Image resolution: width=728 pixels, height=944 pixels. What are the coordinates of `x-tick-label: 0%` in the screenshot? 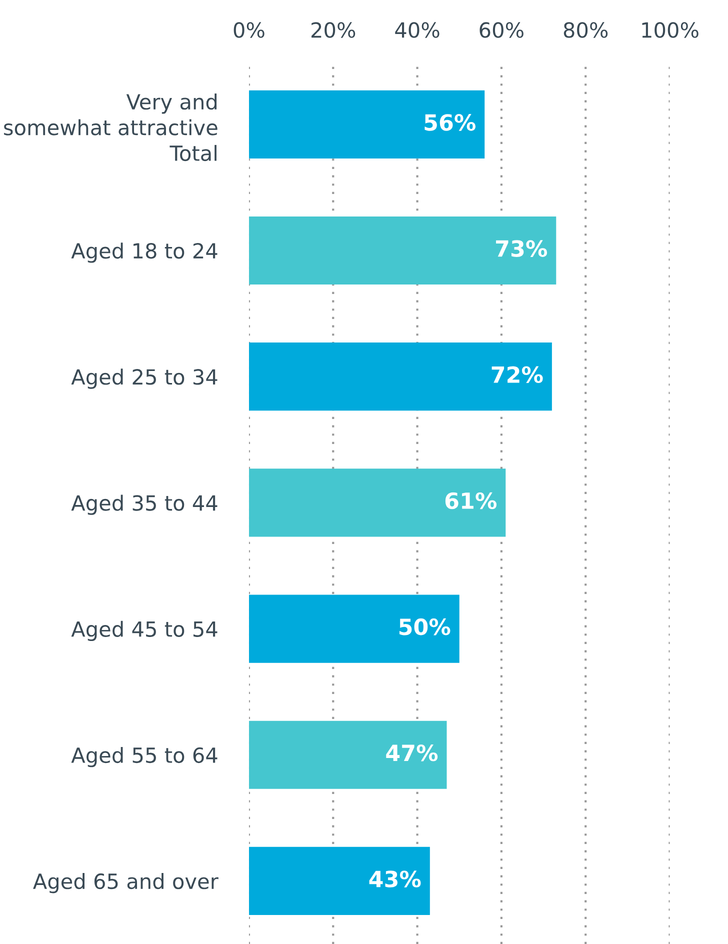 It's located at (249, 30).